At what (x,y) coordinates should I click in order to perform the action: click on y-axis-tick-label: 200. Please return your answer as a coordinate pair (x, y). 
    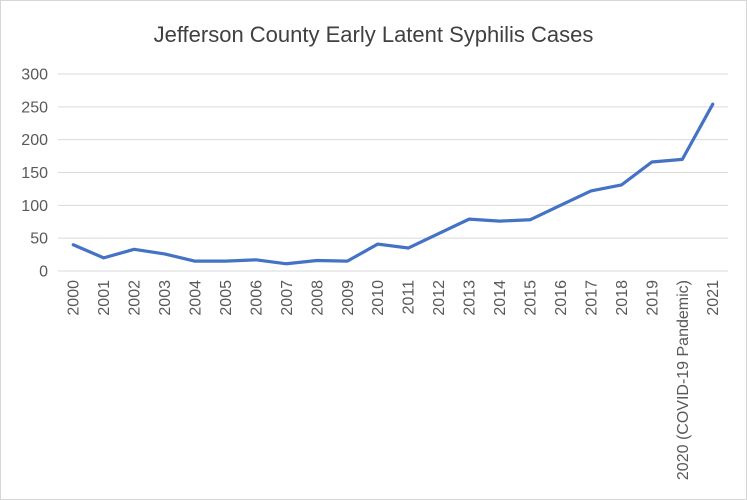
    Looking at the image, I should click on (34, 140).